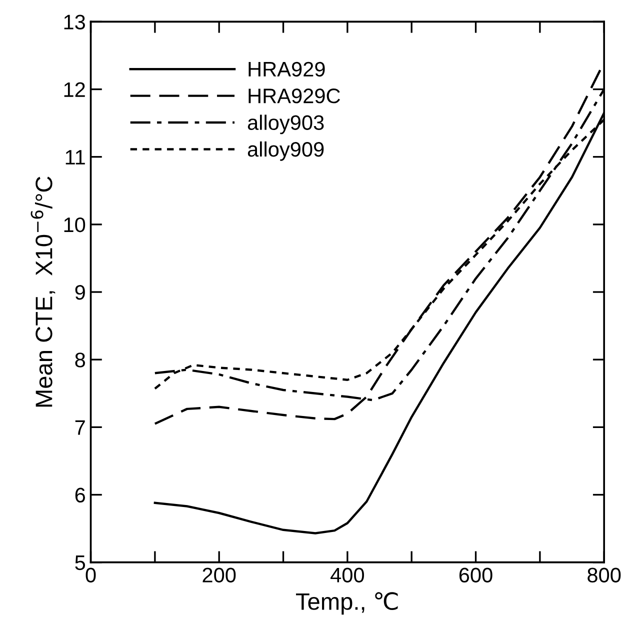  Describe the element at coordinates (80, 292) in the screenshot. I see `y-tick-label: 9` at that location.